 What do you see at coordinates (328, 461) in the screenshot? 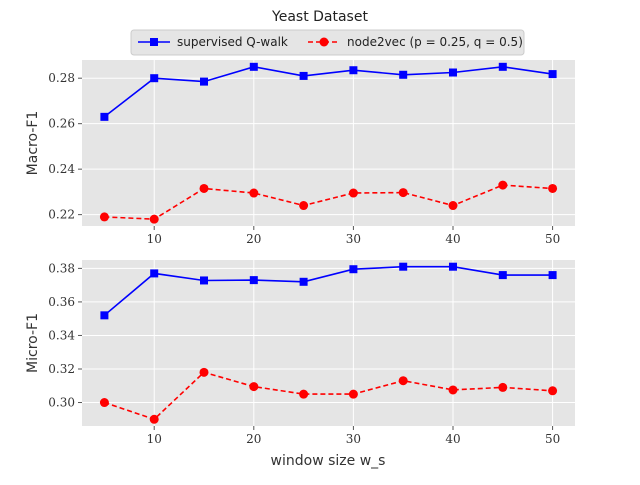
I see `x-axis-label: window size w_s` at bounding box center [328, 461].